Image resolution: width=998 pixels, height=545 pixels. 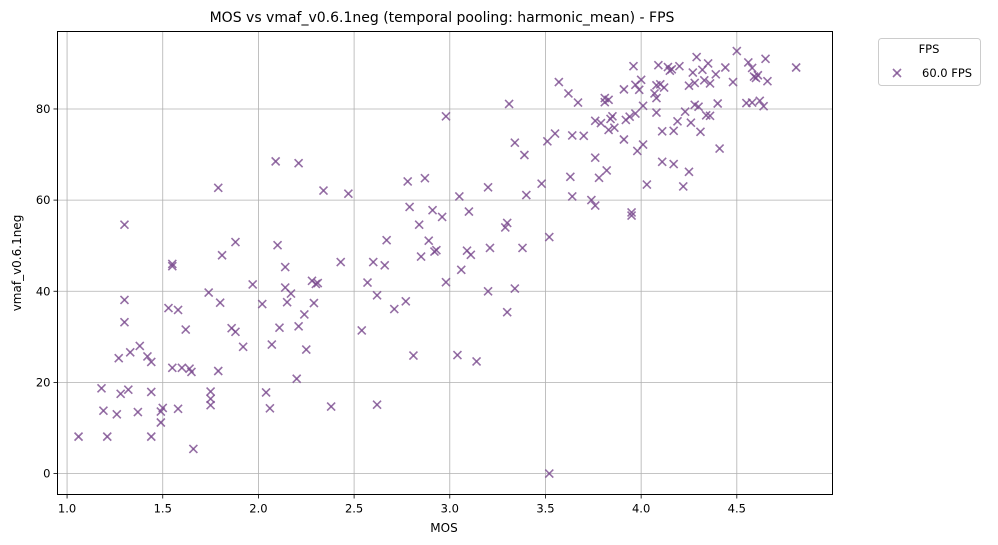 What do you see at coordinates (17, 263) in the screenshot?
I see `y-axis-label: vmaf_v0.6.1neg` at bounding box center [17, 263].